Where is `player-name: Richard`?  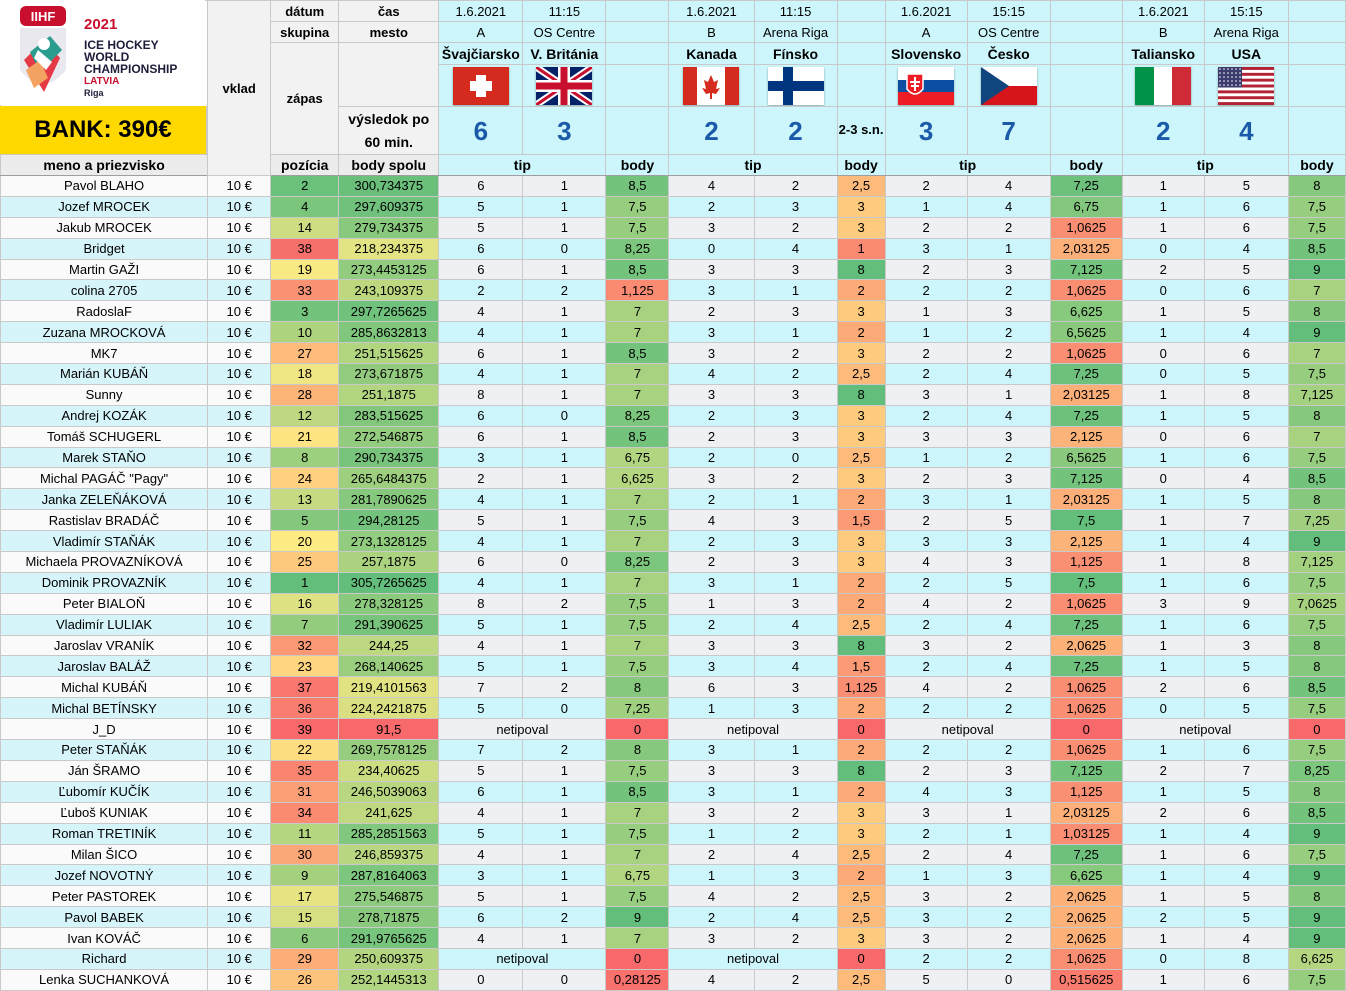 player-name: Richard is located at coordinates (104, 958).